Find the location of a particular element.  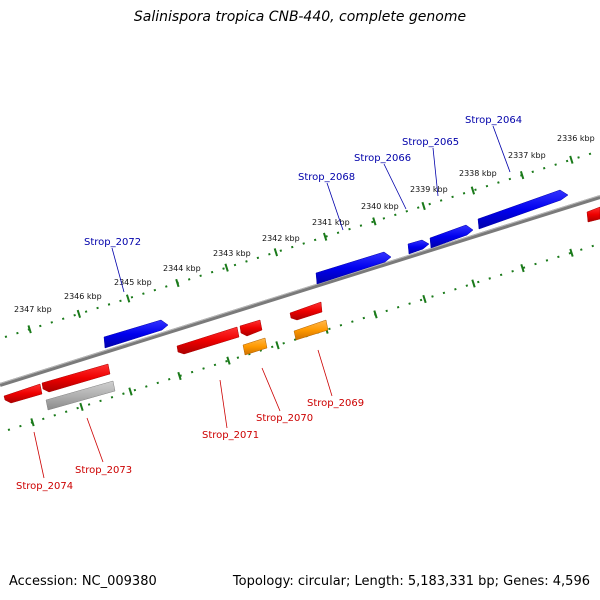

gene-label-strop-2074: Strop_2074 is located at coordinates (44, 486).